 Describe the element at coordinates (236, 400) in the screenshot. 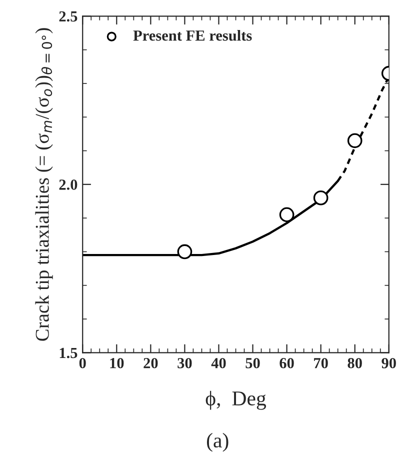

I see `x-axis-title: ϕ, Deg` at that location.